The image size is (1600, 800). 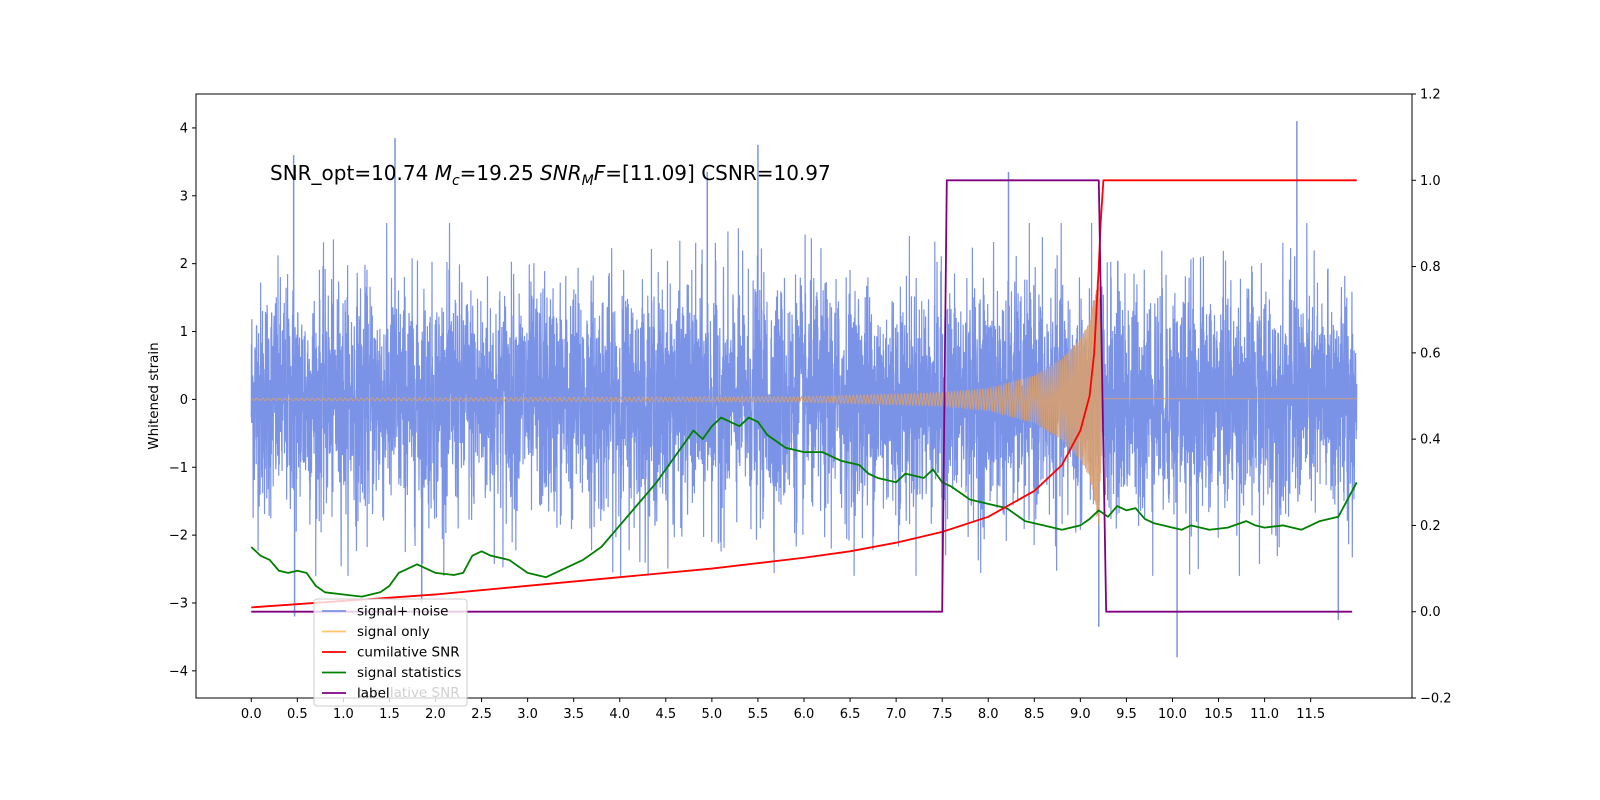 What do you see at coordinates (619, 714) in the screenshot?
I see `x-tick-label: 4.0` at bounding box center [619, 714].